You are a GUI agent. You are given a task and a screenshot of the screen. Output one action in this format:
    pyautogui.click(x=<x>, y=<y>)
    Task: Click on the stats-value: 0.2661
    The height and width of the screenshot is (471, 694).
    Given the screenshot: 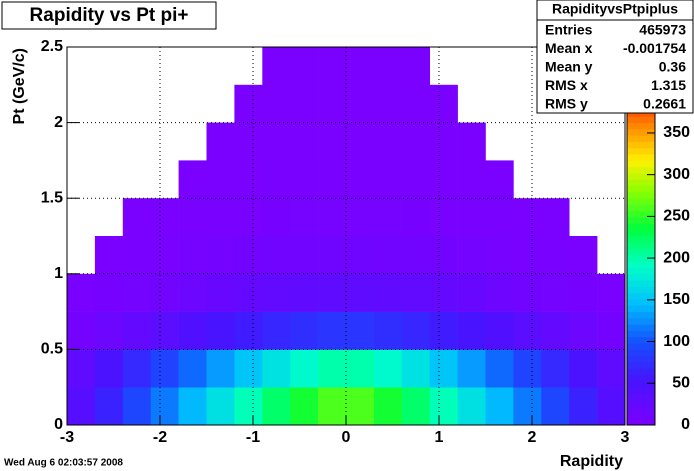 What is the action you would take?
    pyautogui.click(x=664, y=104)
    